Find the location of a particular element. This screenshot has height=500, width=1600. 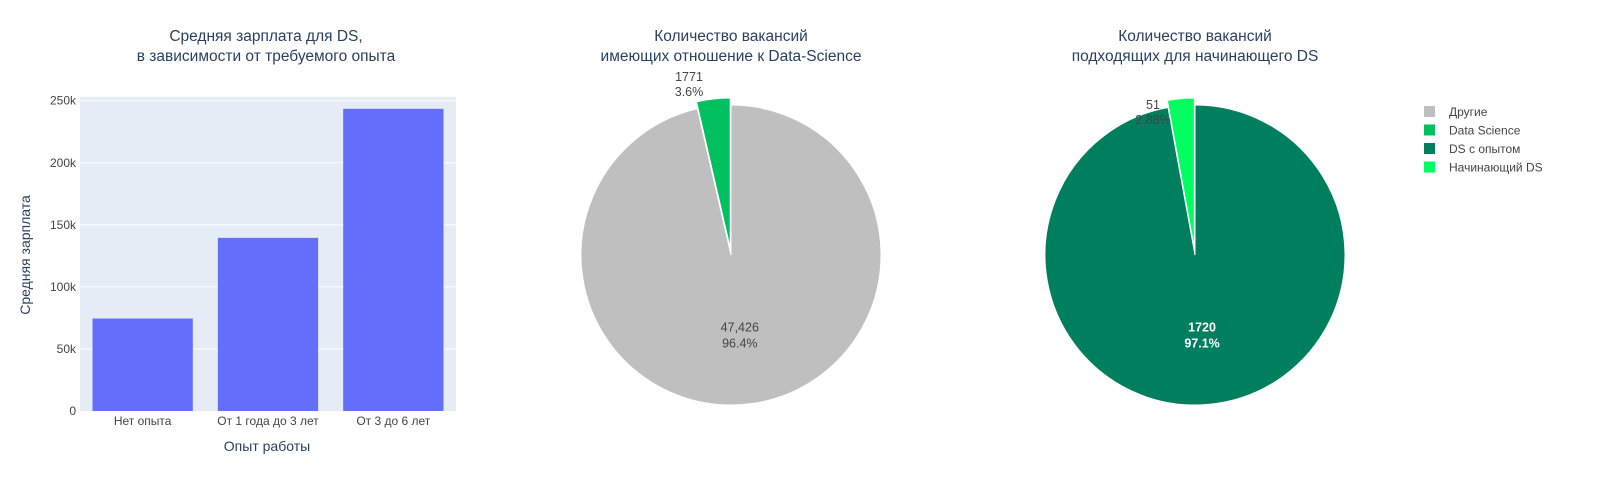

bar-y-tick-label: 50k is located at coordinates (67, 349).